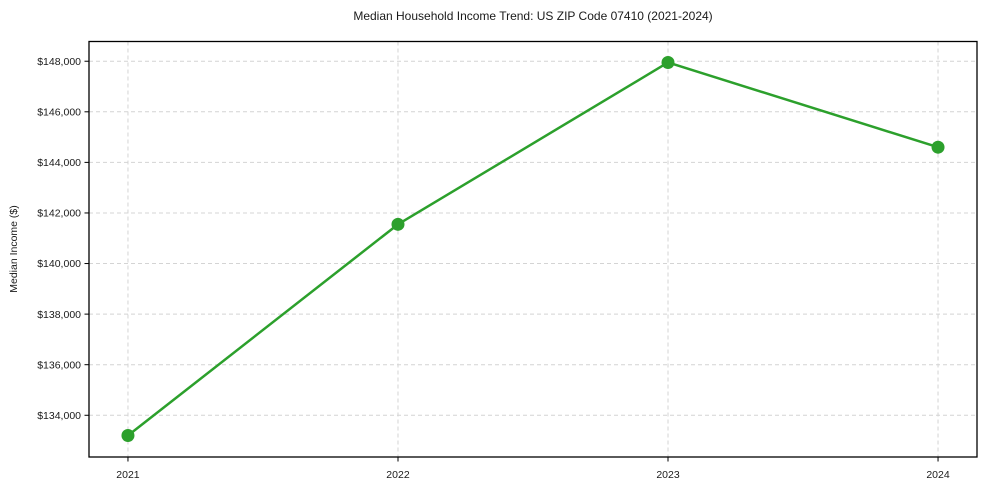  Describe the element at coordinates (59, 365) in the screenshot. I see `y-tick-label: $136,000` at that location.